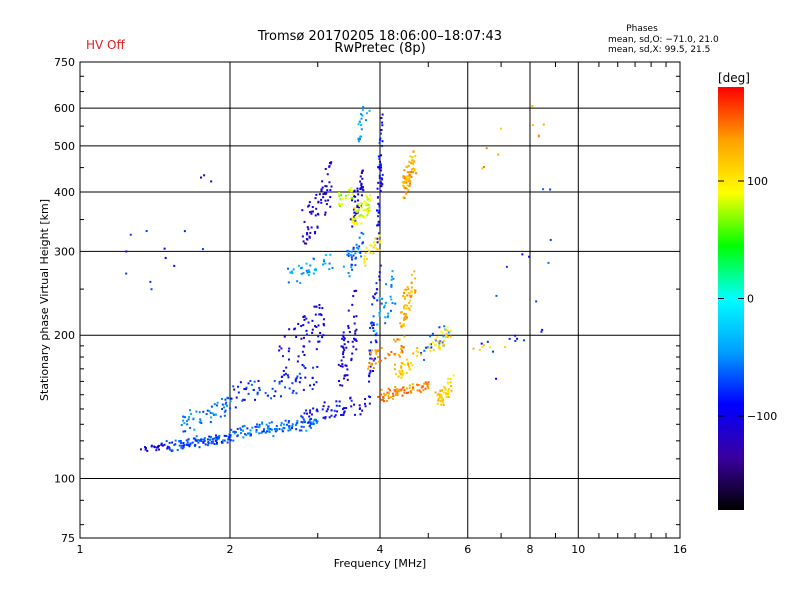 The width and height of the screenshot is (800, 600). What do you see at coordinates (64, 251) in the screenshot?
I see `y-tick-label: 300` at bounding box center [64, 251].